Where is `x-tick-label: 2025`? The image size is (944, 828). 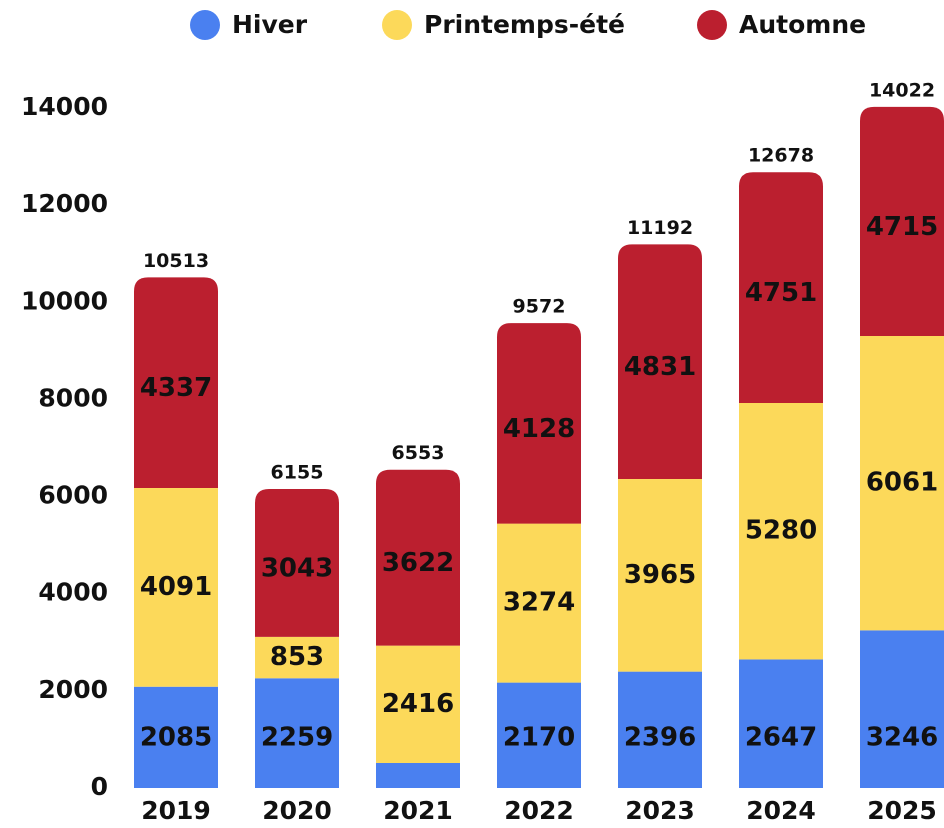
x-tick-label: 2025 is located at coordinates (902, 810).